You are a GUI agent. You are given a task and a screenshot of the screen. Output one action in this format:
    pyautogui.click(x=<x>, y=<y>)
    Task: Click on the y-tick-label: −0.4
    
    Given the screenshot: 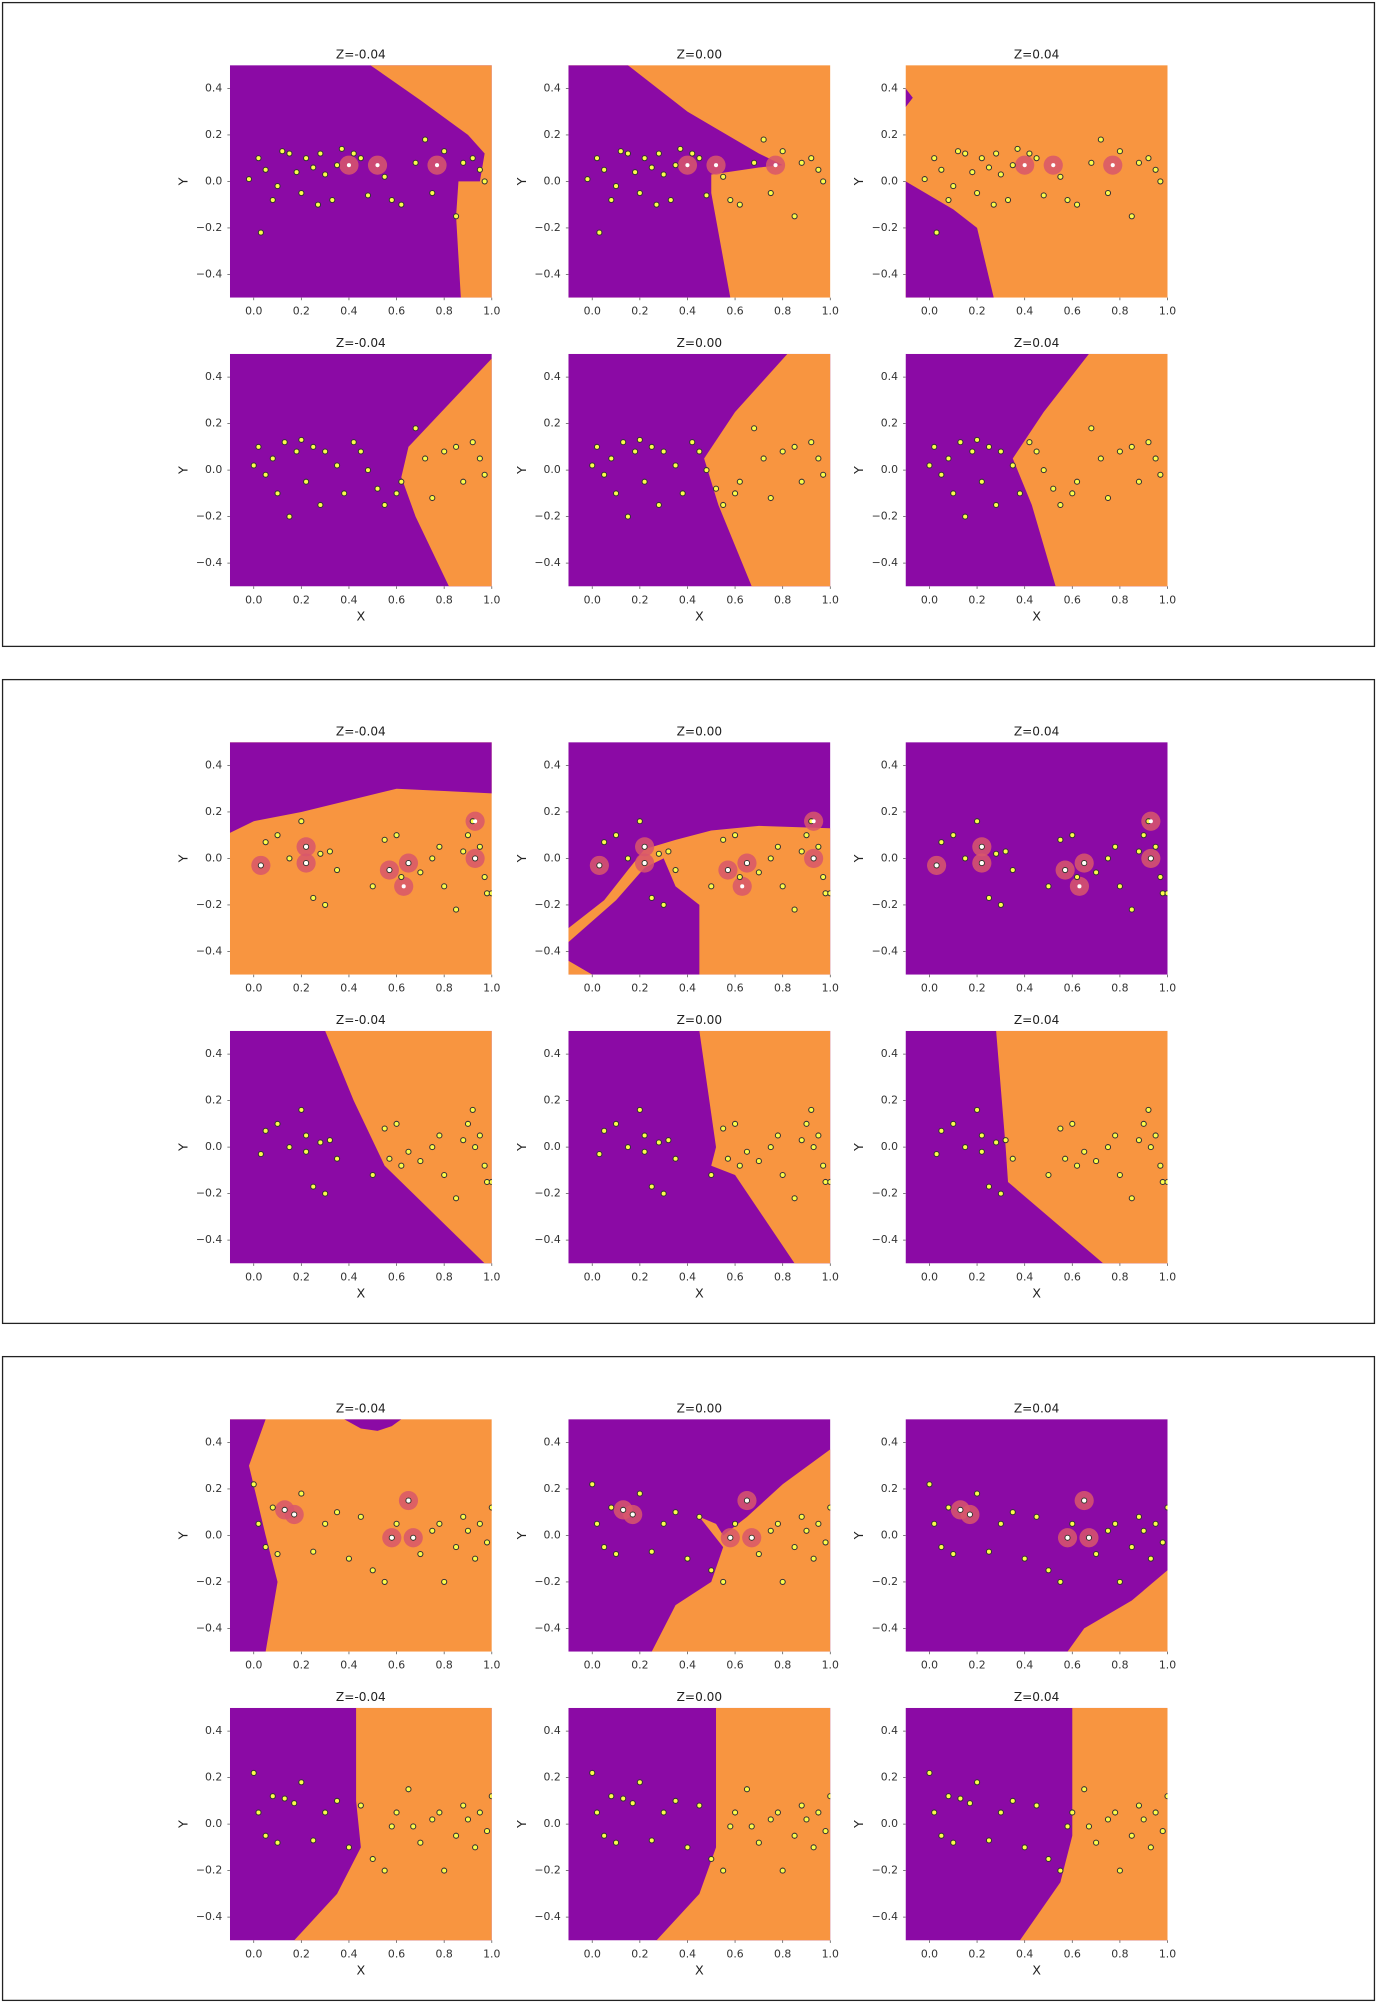 What is the action you would take?
    pyautogui.click(x=209, y=1916)
    